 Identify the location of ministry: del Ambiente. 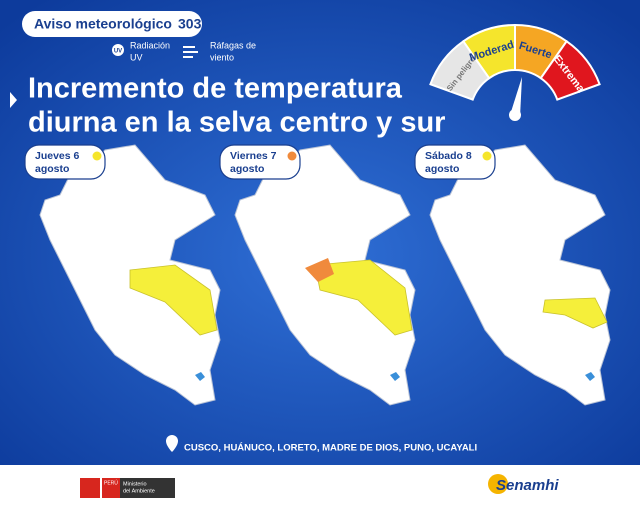
(139, 491).